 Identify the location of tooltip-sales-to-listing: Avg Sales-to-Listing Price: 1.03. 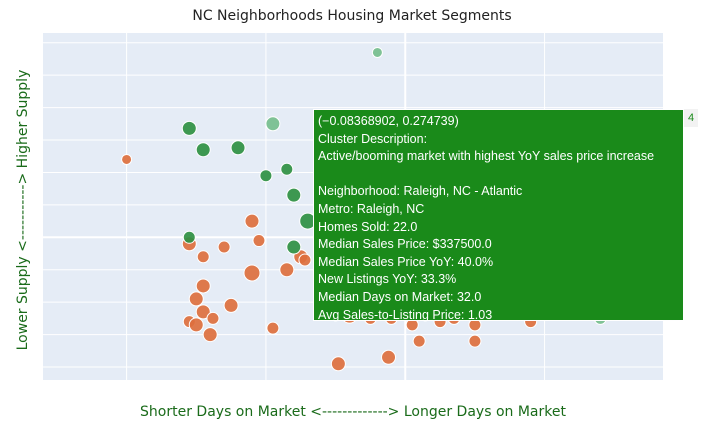
(405, 314).